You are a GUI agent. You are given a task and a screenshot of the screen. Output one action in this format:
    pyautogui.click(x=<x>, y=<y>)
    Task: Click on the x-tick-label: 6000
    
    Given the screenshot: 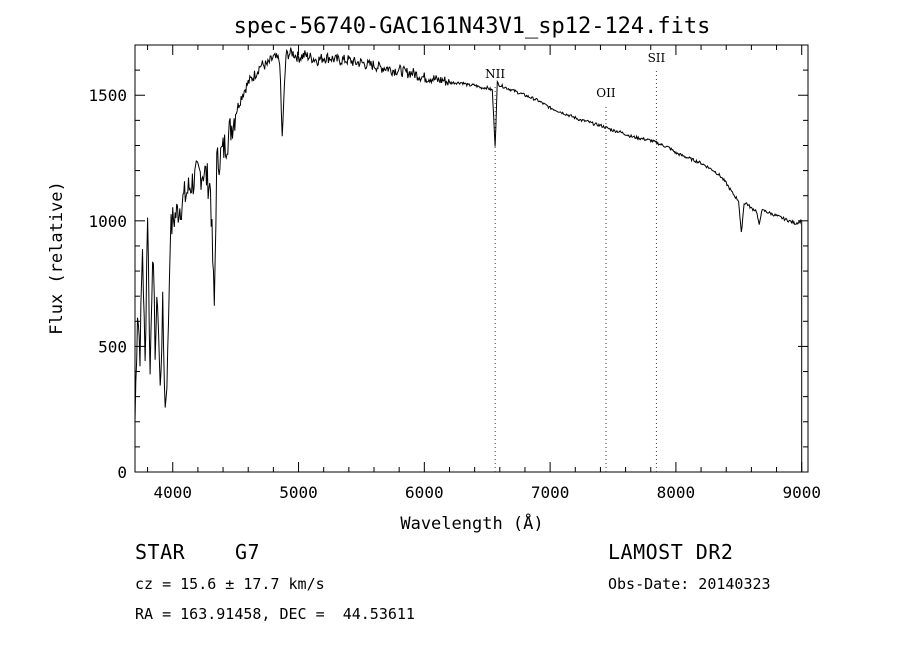 What is the action you would take?
    pyautogui.click(x=424, y=492)
    